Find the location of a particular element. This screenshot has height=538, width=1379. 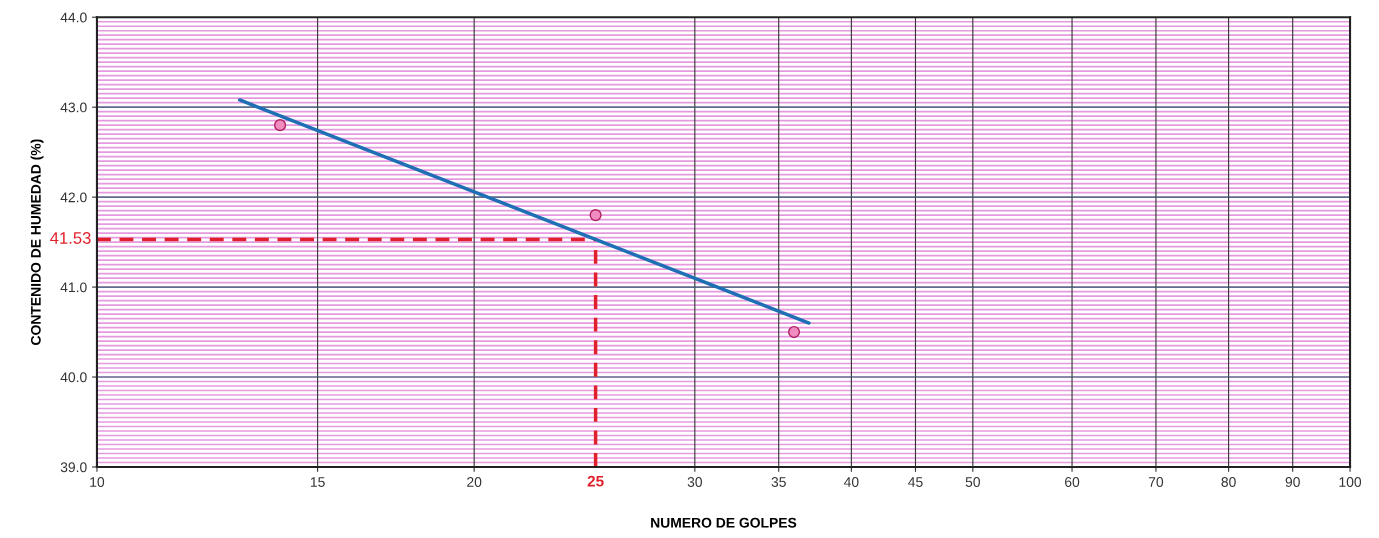

y-tick-label: 40.0 is located at coordinates (73, 377).